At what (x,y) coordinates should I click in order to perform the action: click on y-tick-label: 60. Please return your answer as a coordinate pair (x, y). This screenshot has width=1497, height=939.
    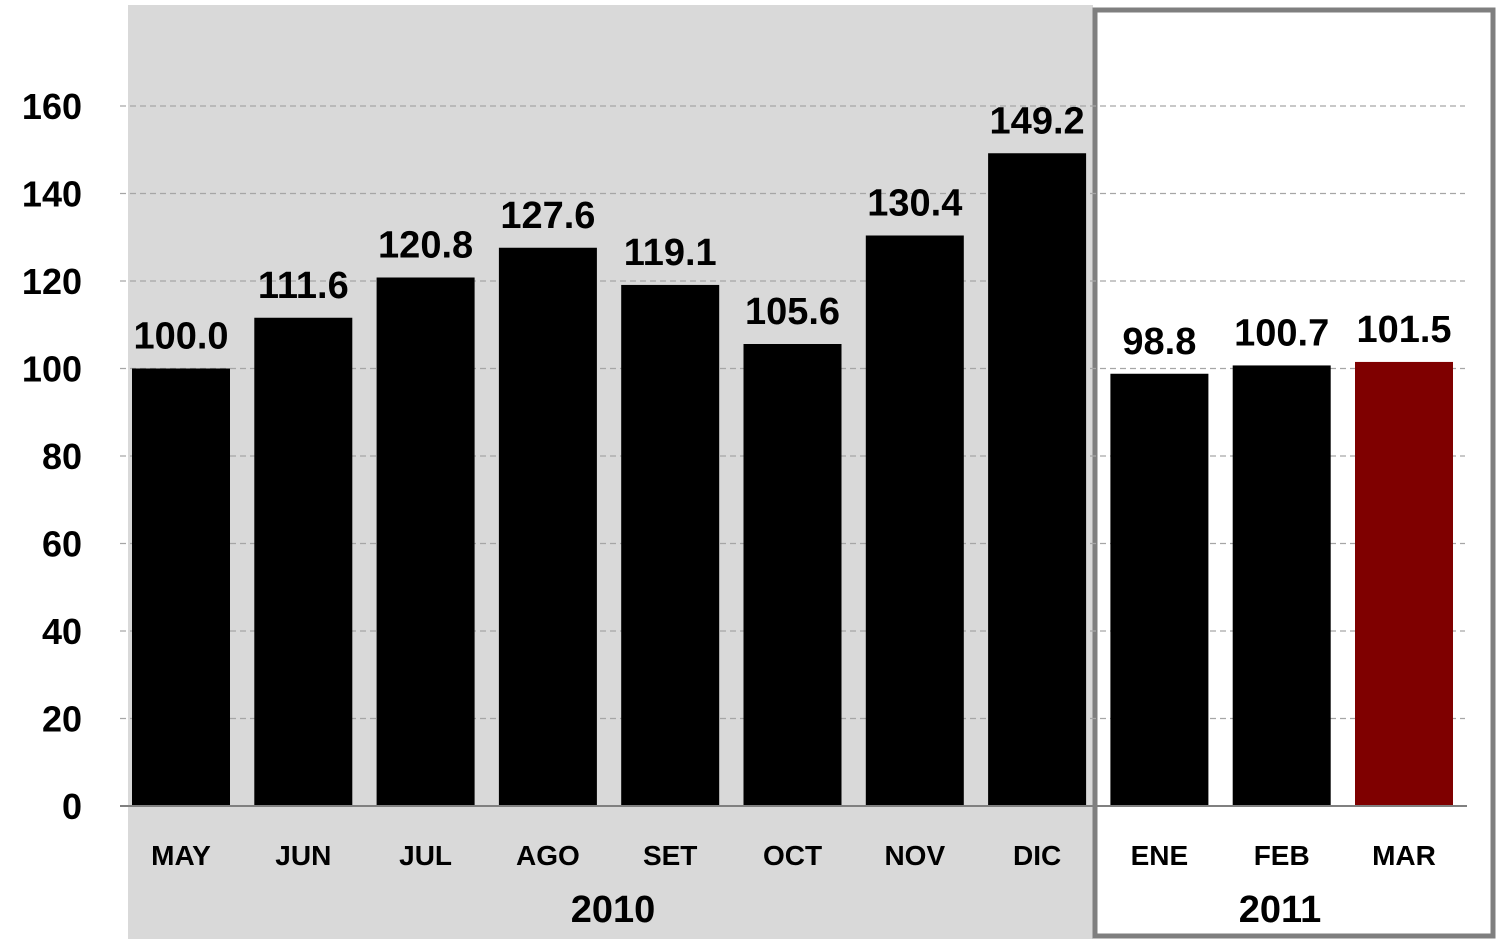
    Looking at the image, I should click on (62, 544).